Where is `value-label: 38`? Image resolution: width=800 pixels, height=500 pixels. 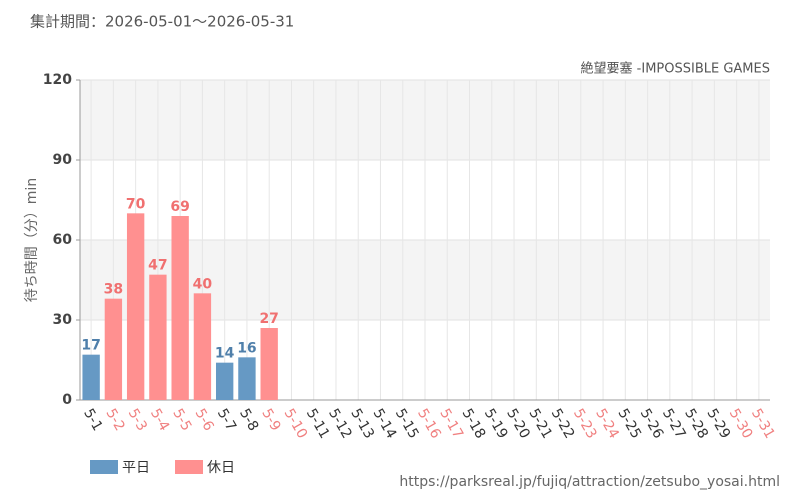
value-label: 38 is located at coordinates (113, 290).